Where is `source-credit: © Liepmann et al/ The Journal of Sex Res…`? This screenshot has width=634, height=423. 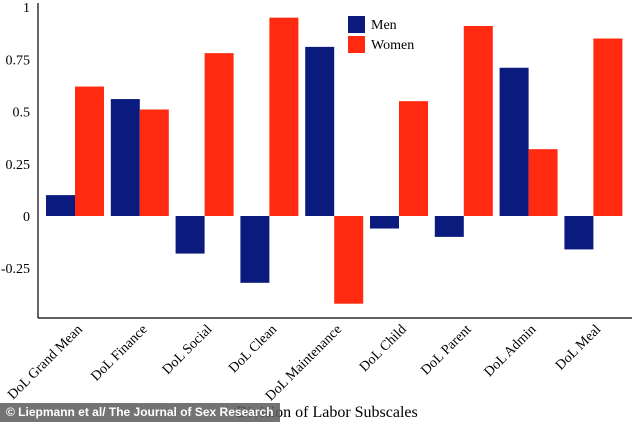
source-credit: © Liepmann et al/ The Journal of Sex Res… is located at coordinates (140, 412).